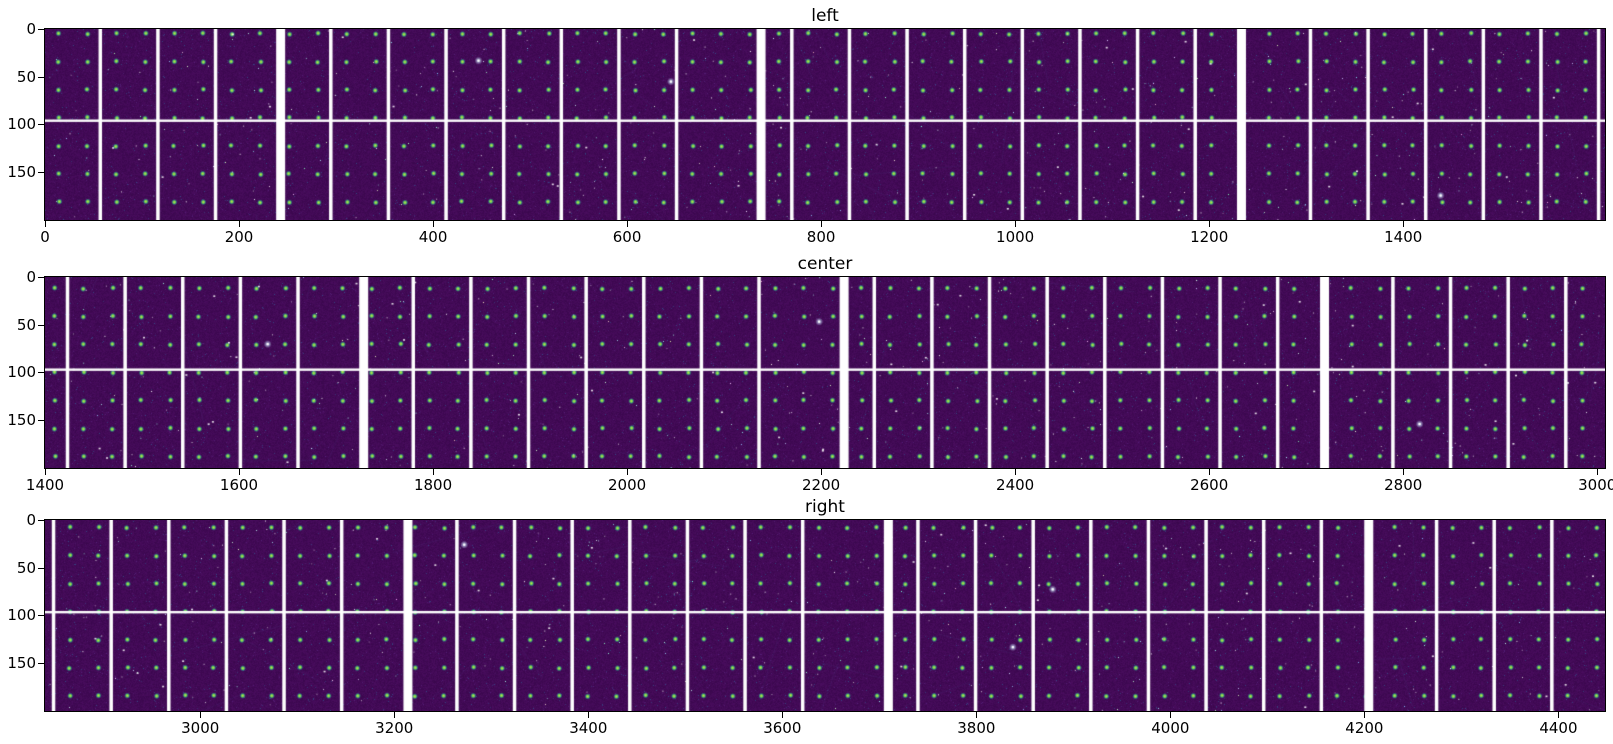  Describe the element at coordinates (1209, 485) in the screenshot. I see `x-tick-label: 2600` at that location.